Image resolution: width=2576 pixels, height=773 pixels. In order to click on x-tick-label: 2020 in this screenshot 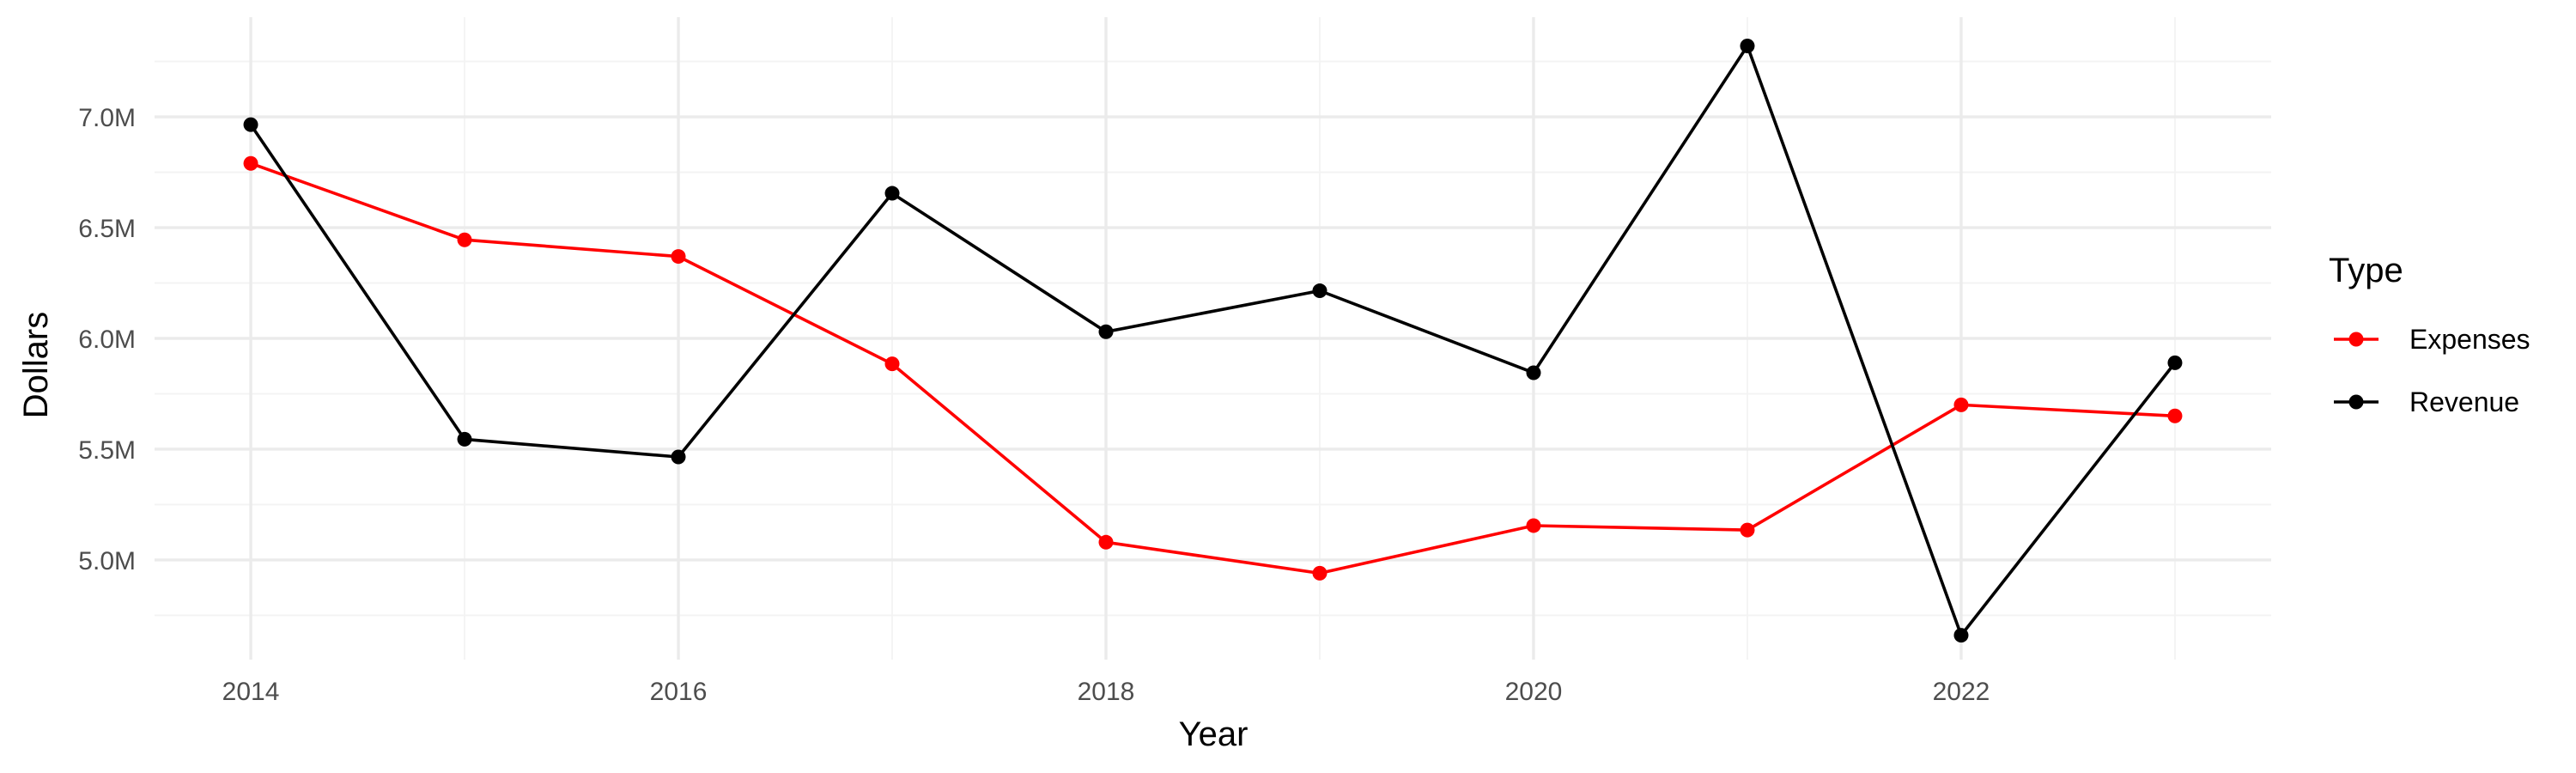, I will do `click(1534, 692)`.